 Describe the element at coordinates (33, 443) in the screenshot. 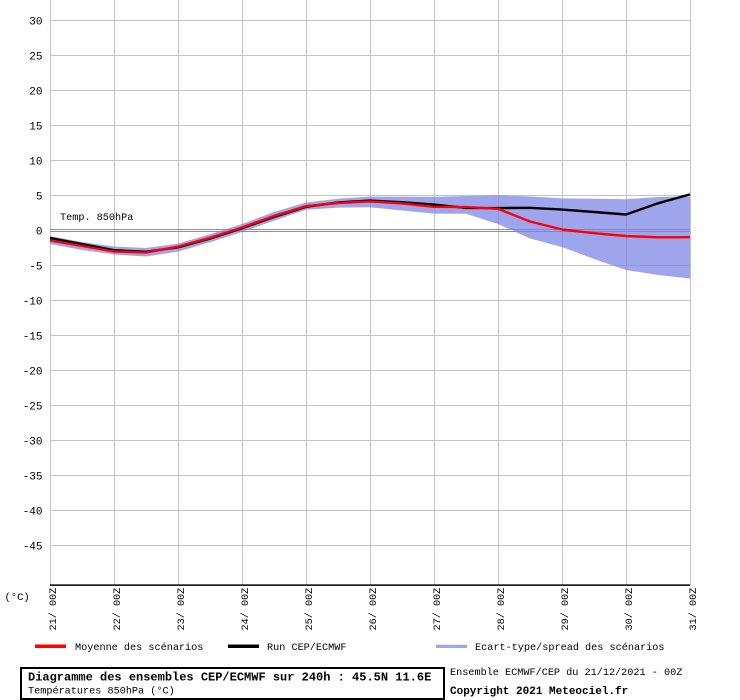

I see `svg-text: -30` at that location.